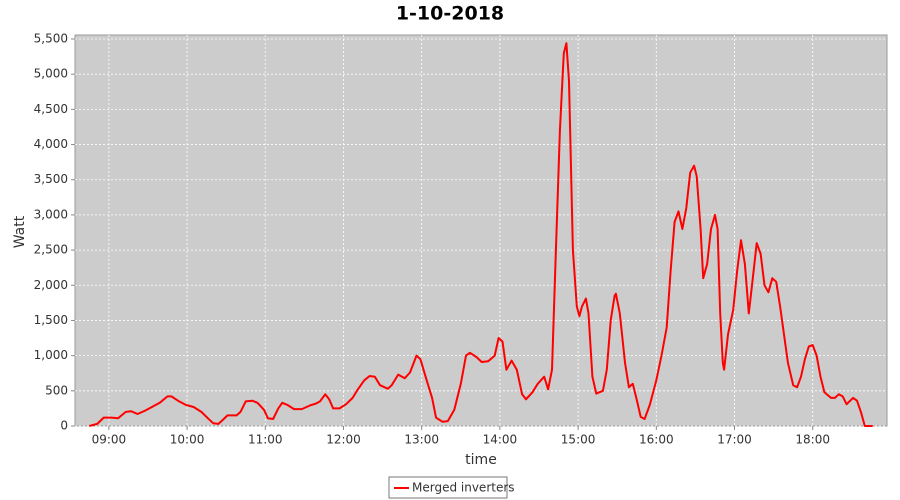  Describe the element at coordinates (51, 179) in the screenshot. I see `y-tick-label: 3,500` at that location.